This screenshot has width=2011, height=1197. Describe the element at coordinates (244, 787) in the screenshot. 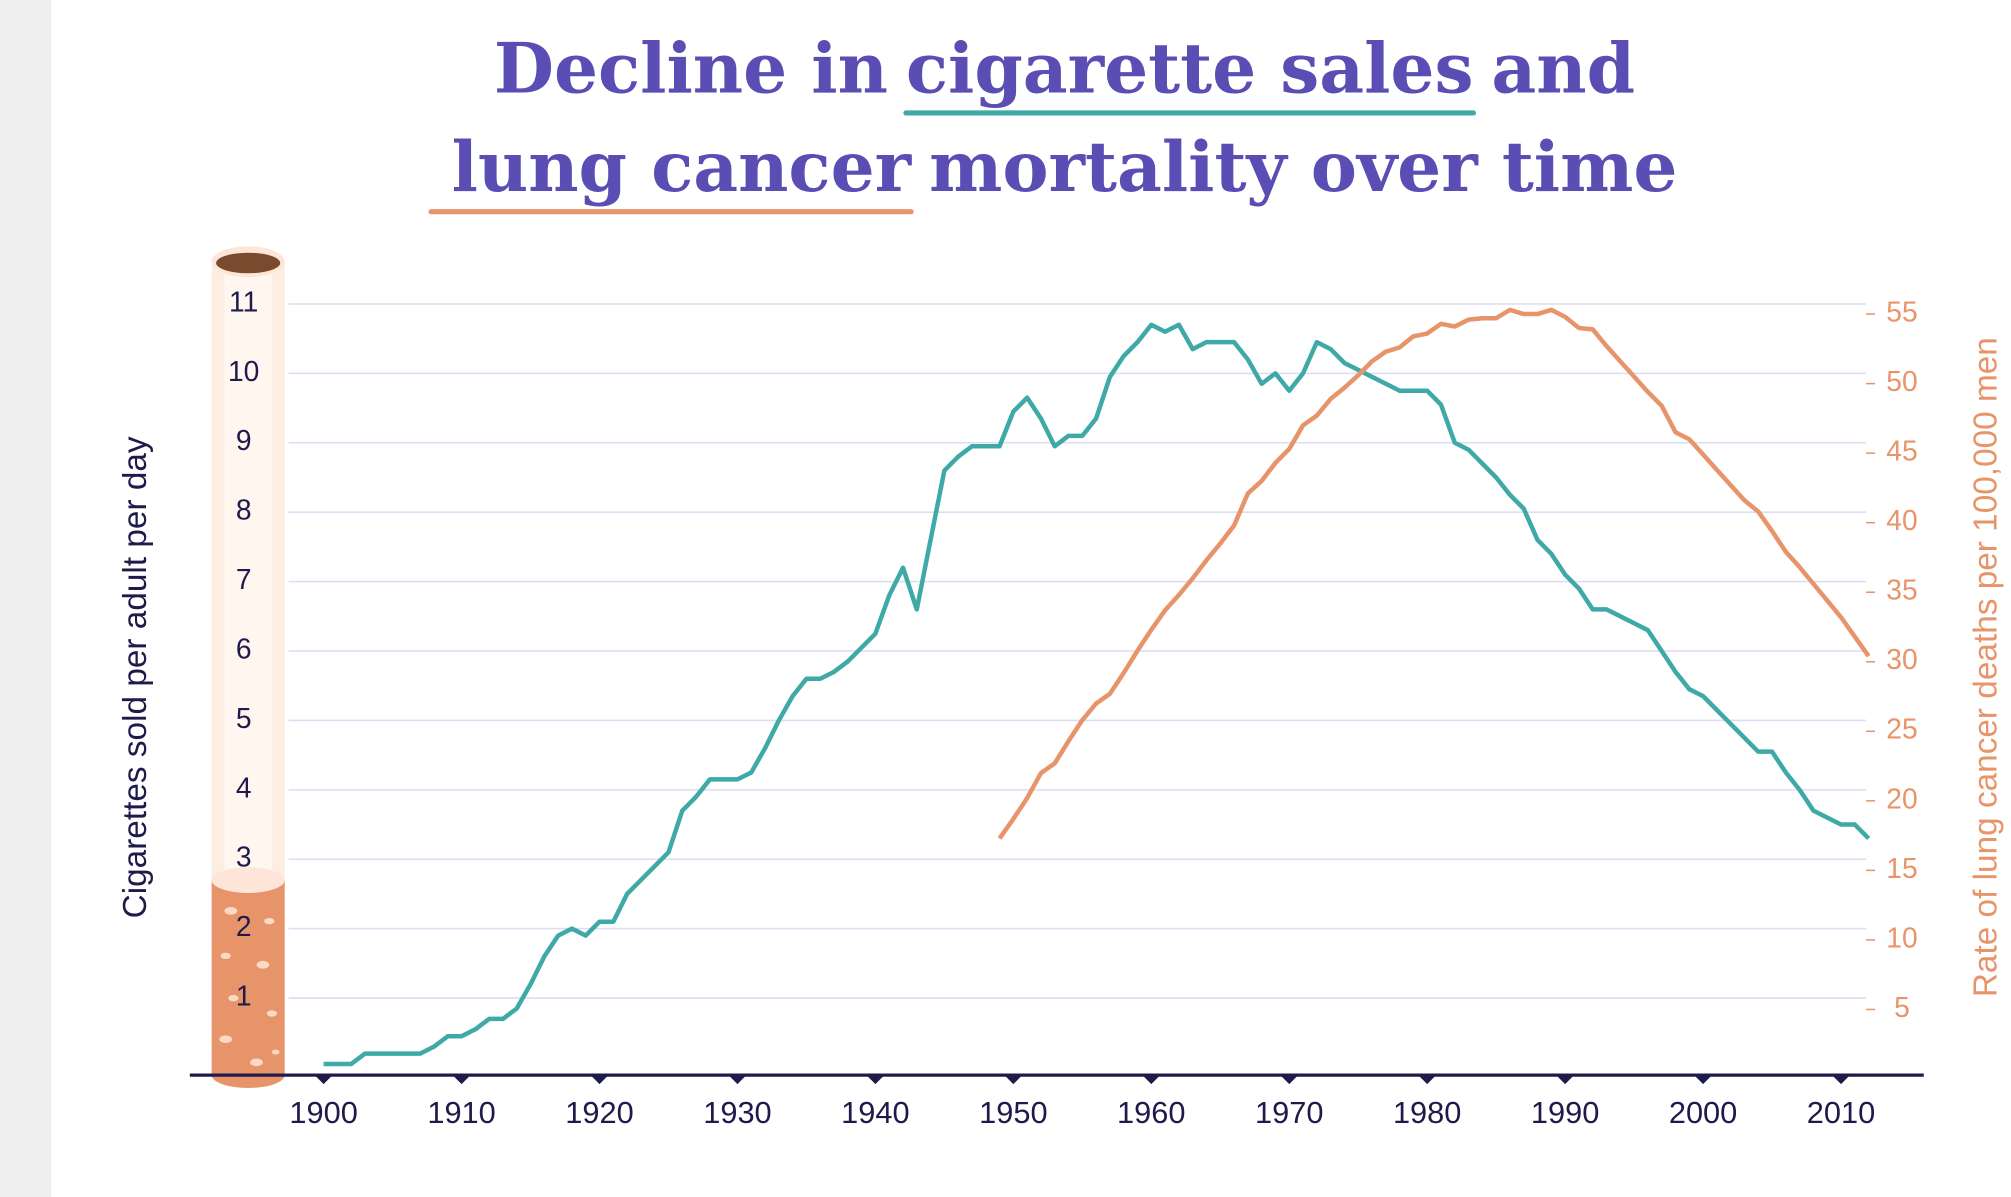

I see `y-tick-label: 4` at that location.